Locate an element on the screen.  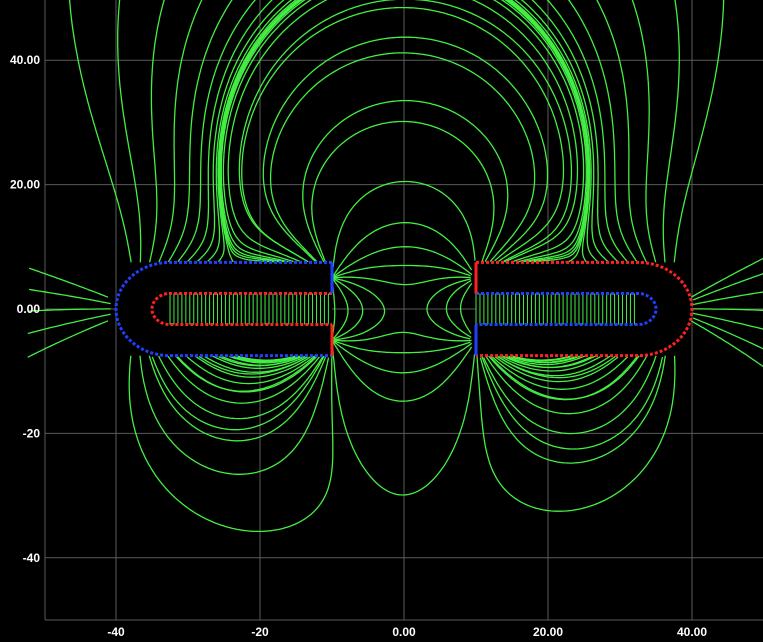
x-tick-label: 40.00 is located at coordinates (692, 632).